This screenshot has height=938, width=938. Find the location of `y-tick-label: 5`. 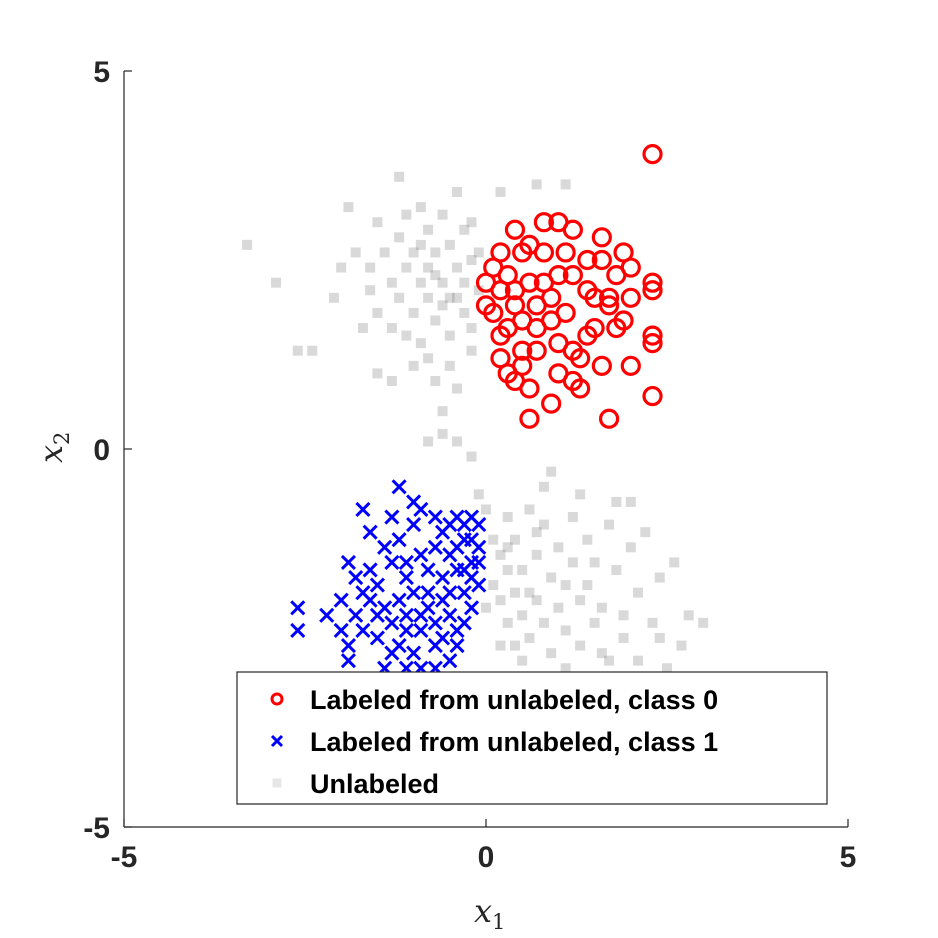

y-tick-label: 5 is located at coordinates (101, 72).